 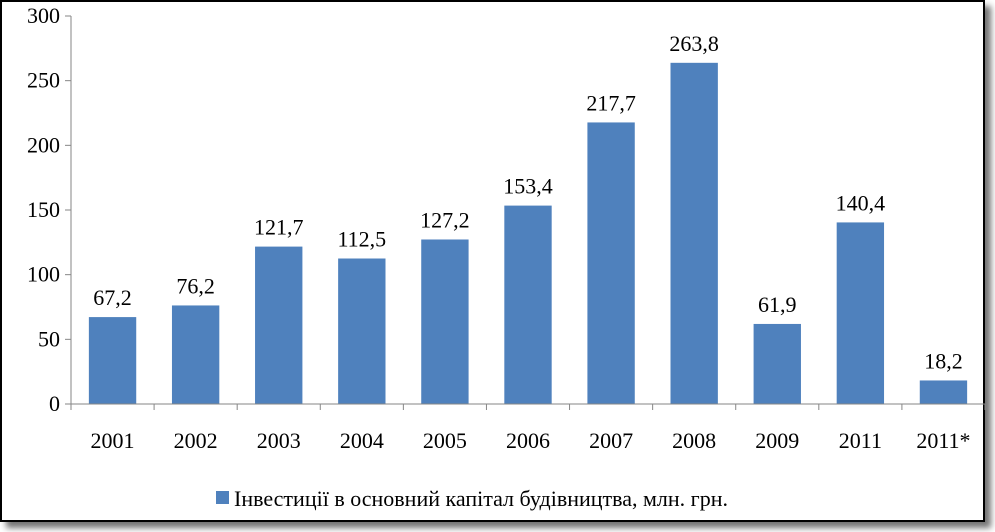 I want to click on data-label: 263,8, so click(x=694, y=43).